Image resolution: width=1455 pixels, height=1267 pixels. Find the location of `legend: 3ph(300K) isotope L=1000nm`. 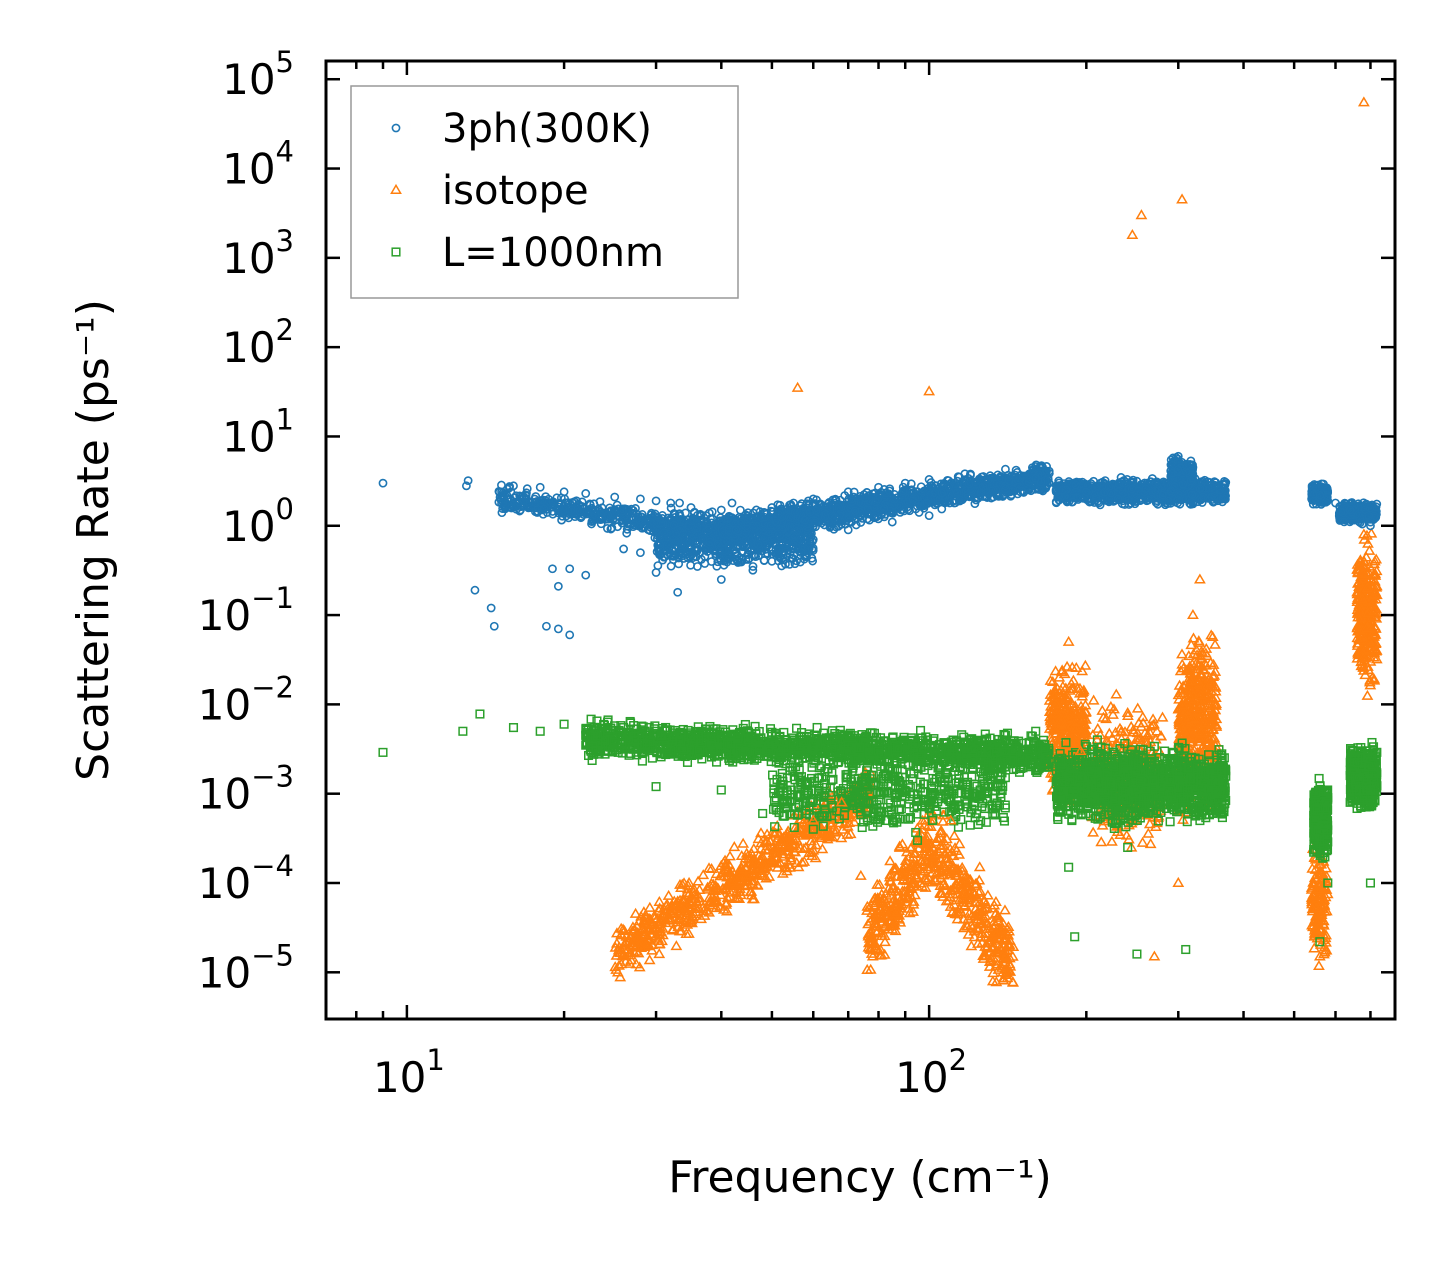

legend: 3ph(300K) isotope L=1000nm is located at coordinates (544, 192).